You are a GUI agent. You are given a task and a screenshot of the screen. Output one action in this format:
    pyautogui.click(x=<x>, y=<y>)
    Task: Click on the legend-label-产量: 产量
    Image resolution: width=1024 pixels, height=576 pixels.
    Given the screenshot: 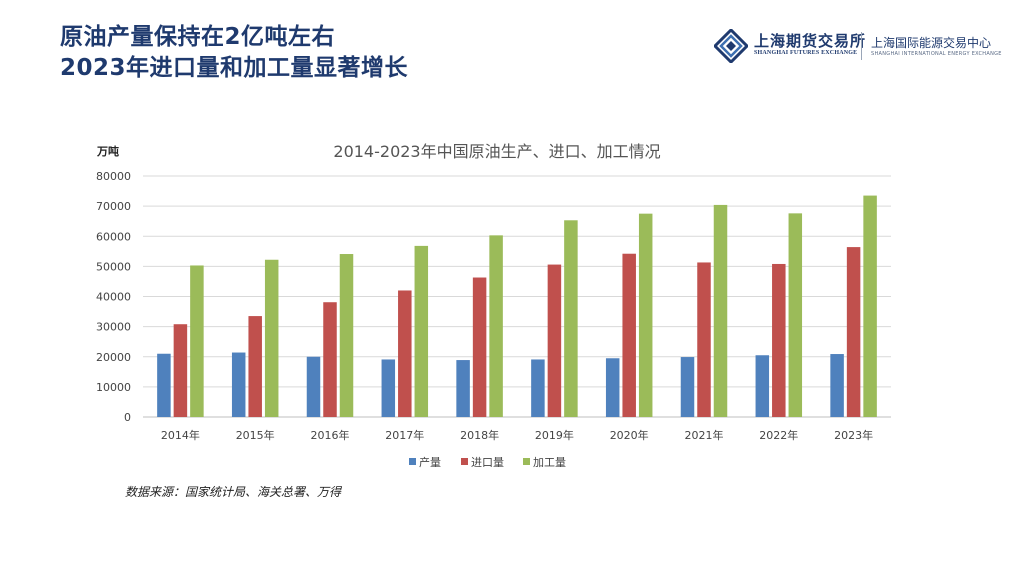 What is the action you would take?
    pyautogui.click(x=430, y=462)
    